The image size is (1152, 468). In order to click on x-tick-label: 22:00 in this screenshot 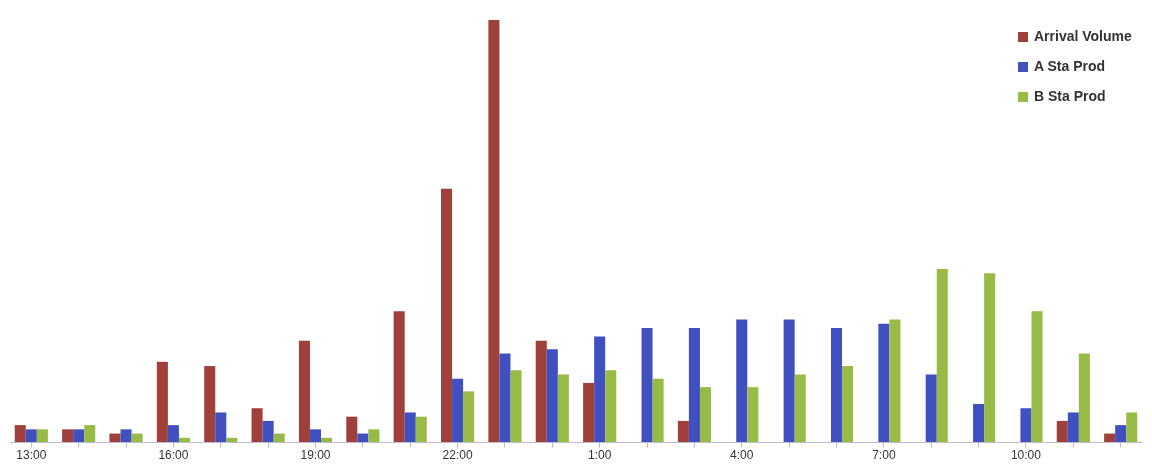, I will do `click(457, 454)`.